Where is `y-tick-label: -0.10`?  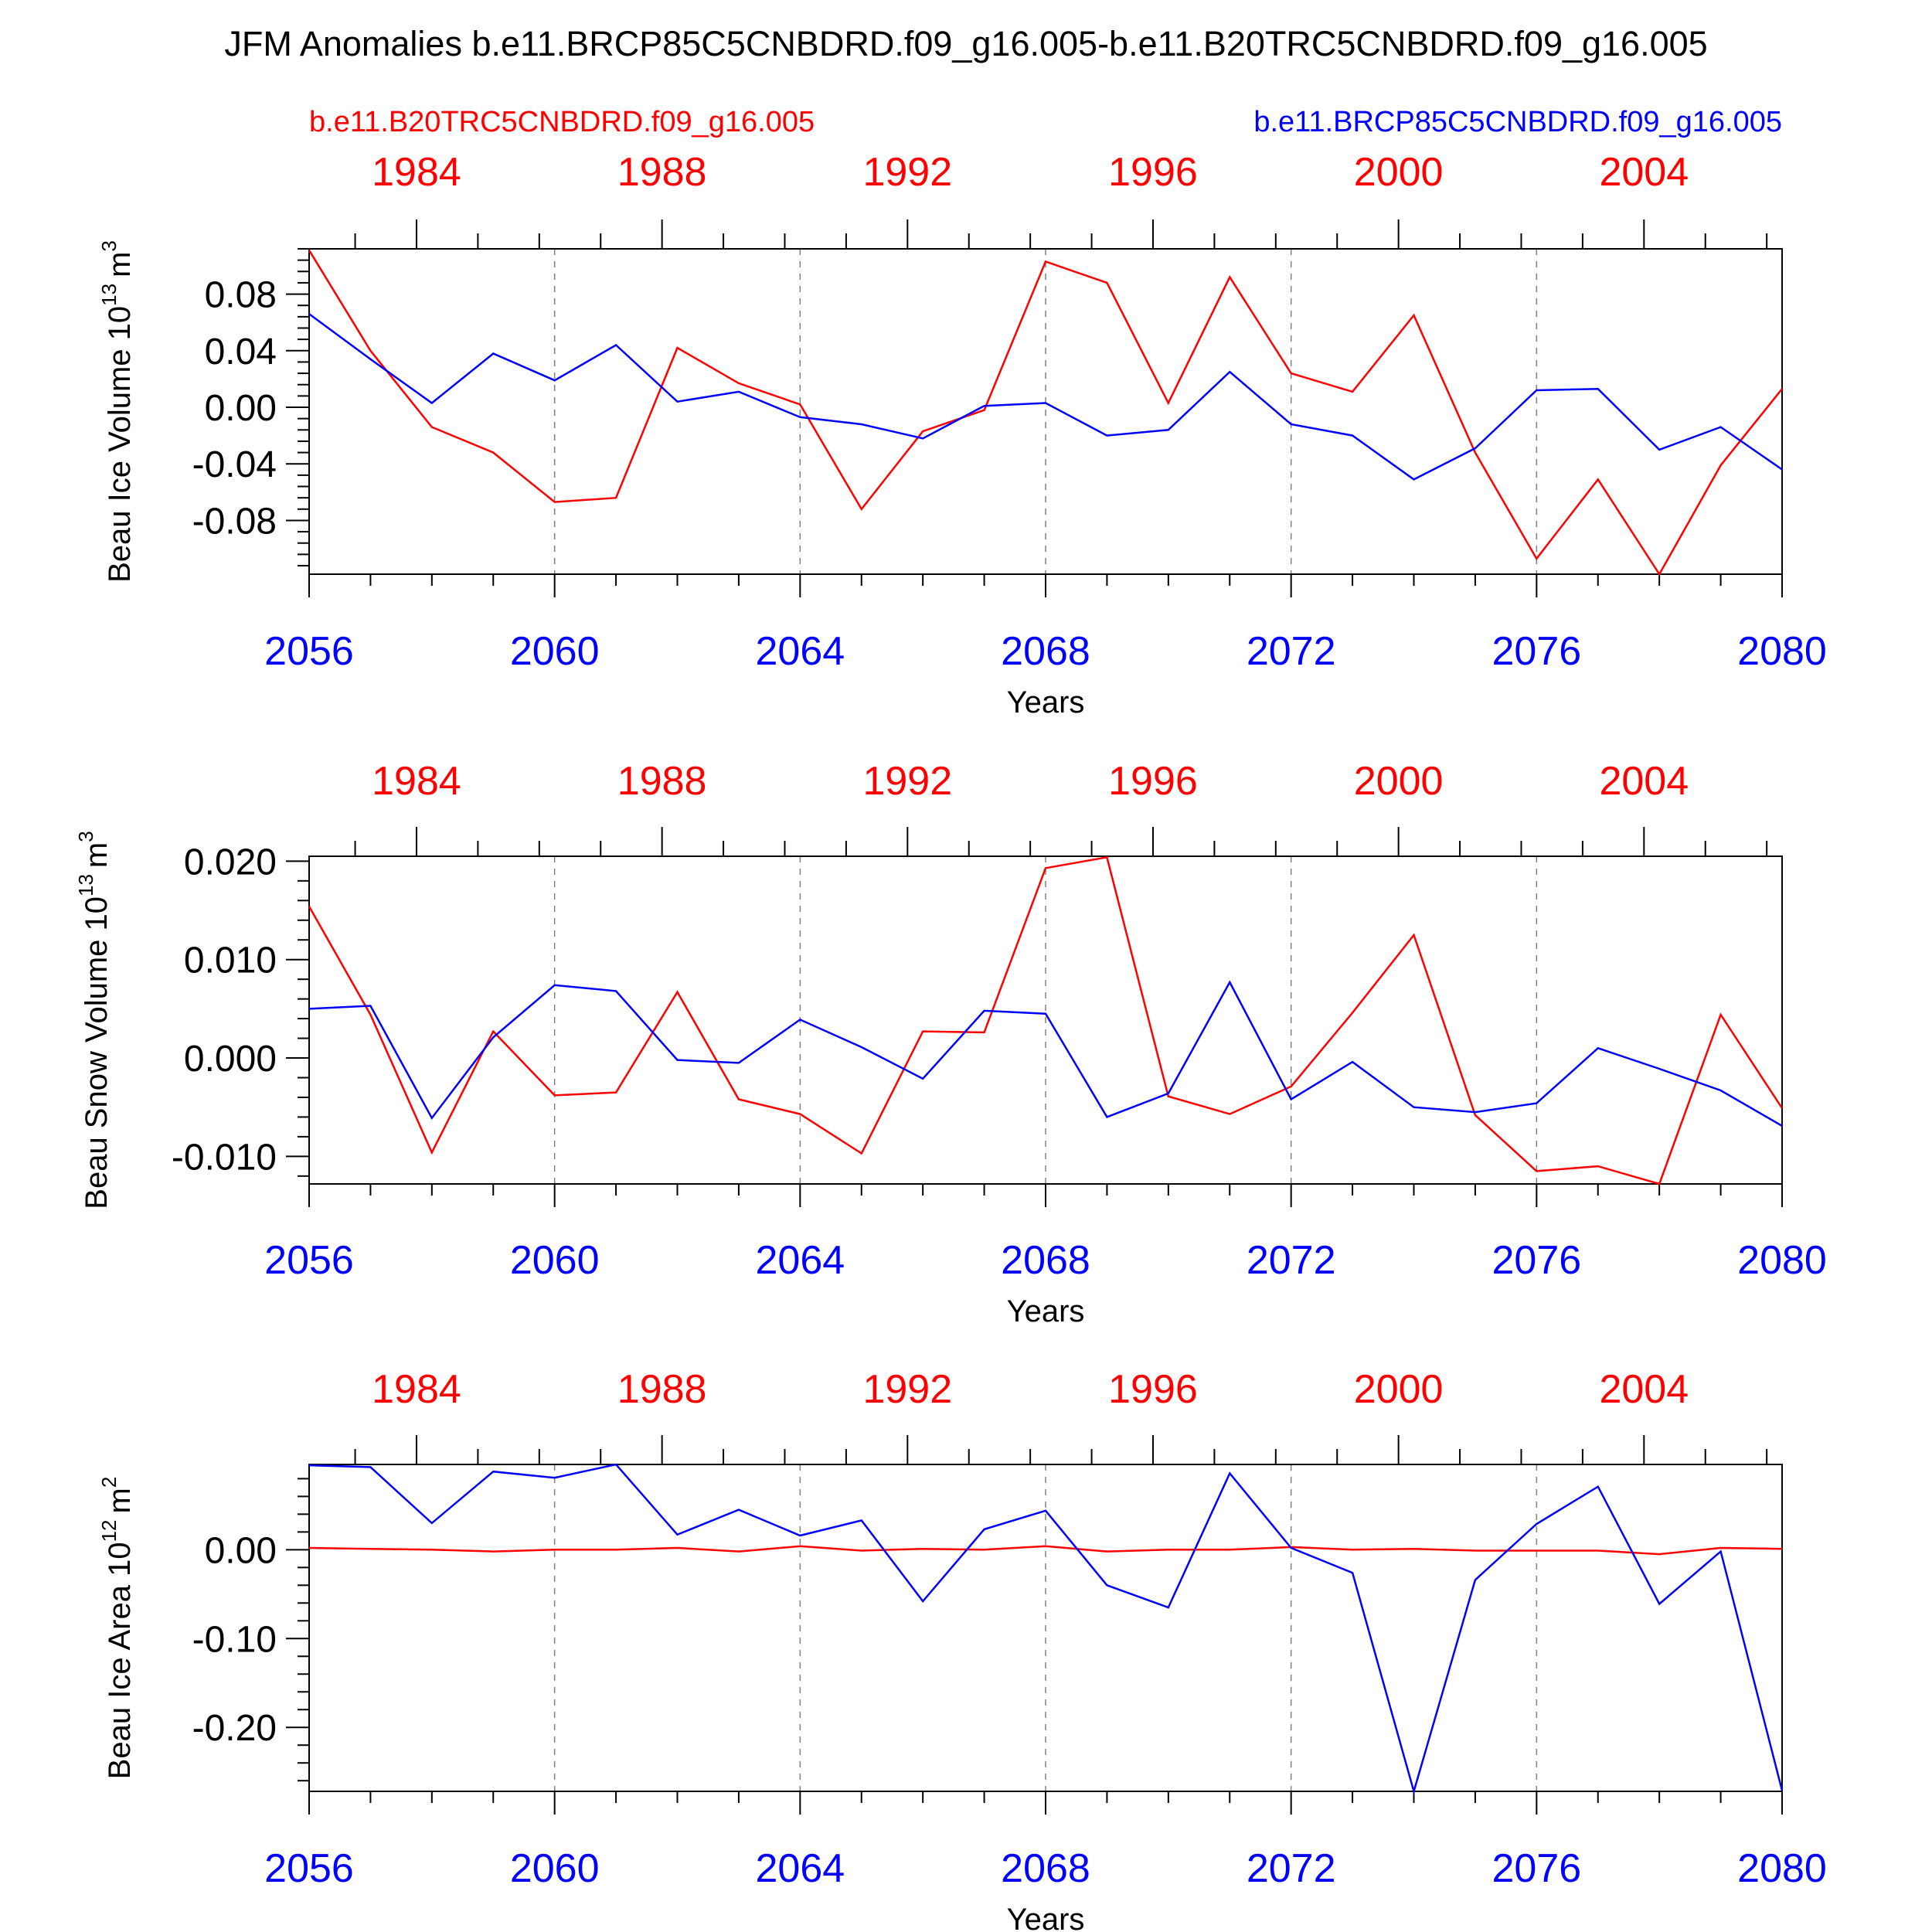
y-tick-label: -0.10 is located at coordinates (235, 1640).